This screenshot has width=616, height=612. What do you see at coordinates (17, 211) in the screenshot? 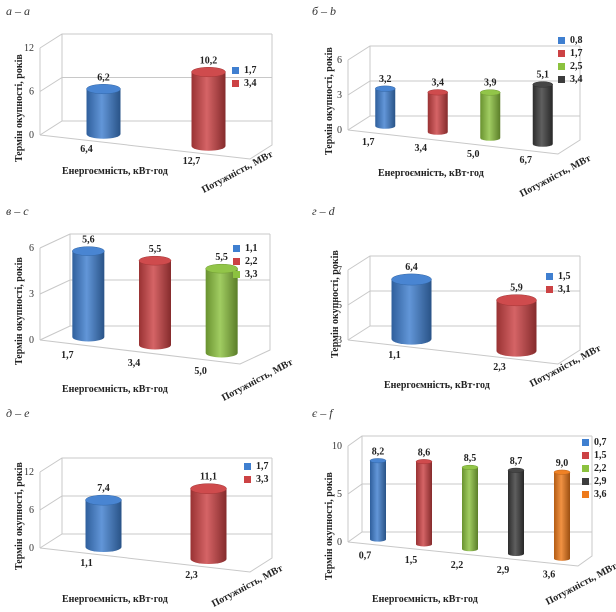
I see `panel-title: в – c` at bounding box center [17, 211].